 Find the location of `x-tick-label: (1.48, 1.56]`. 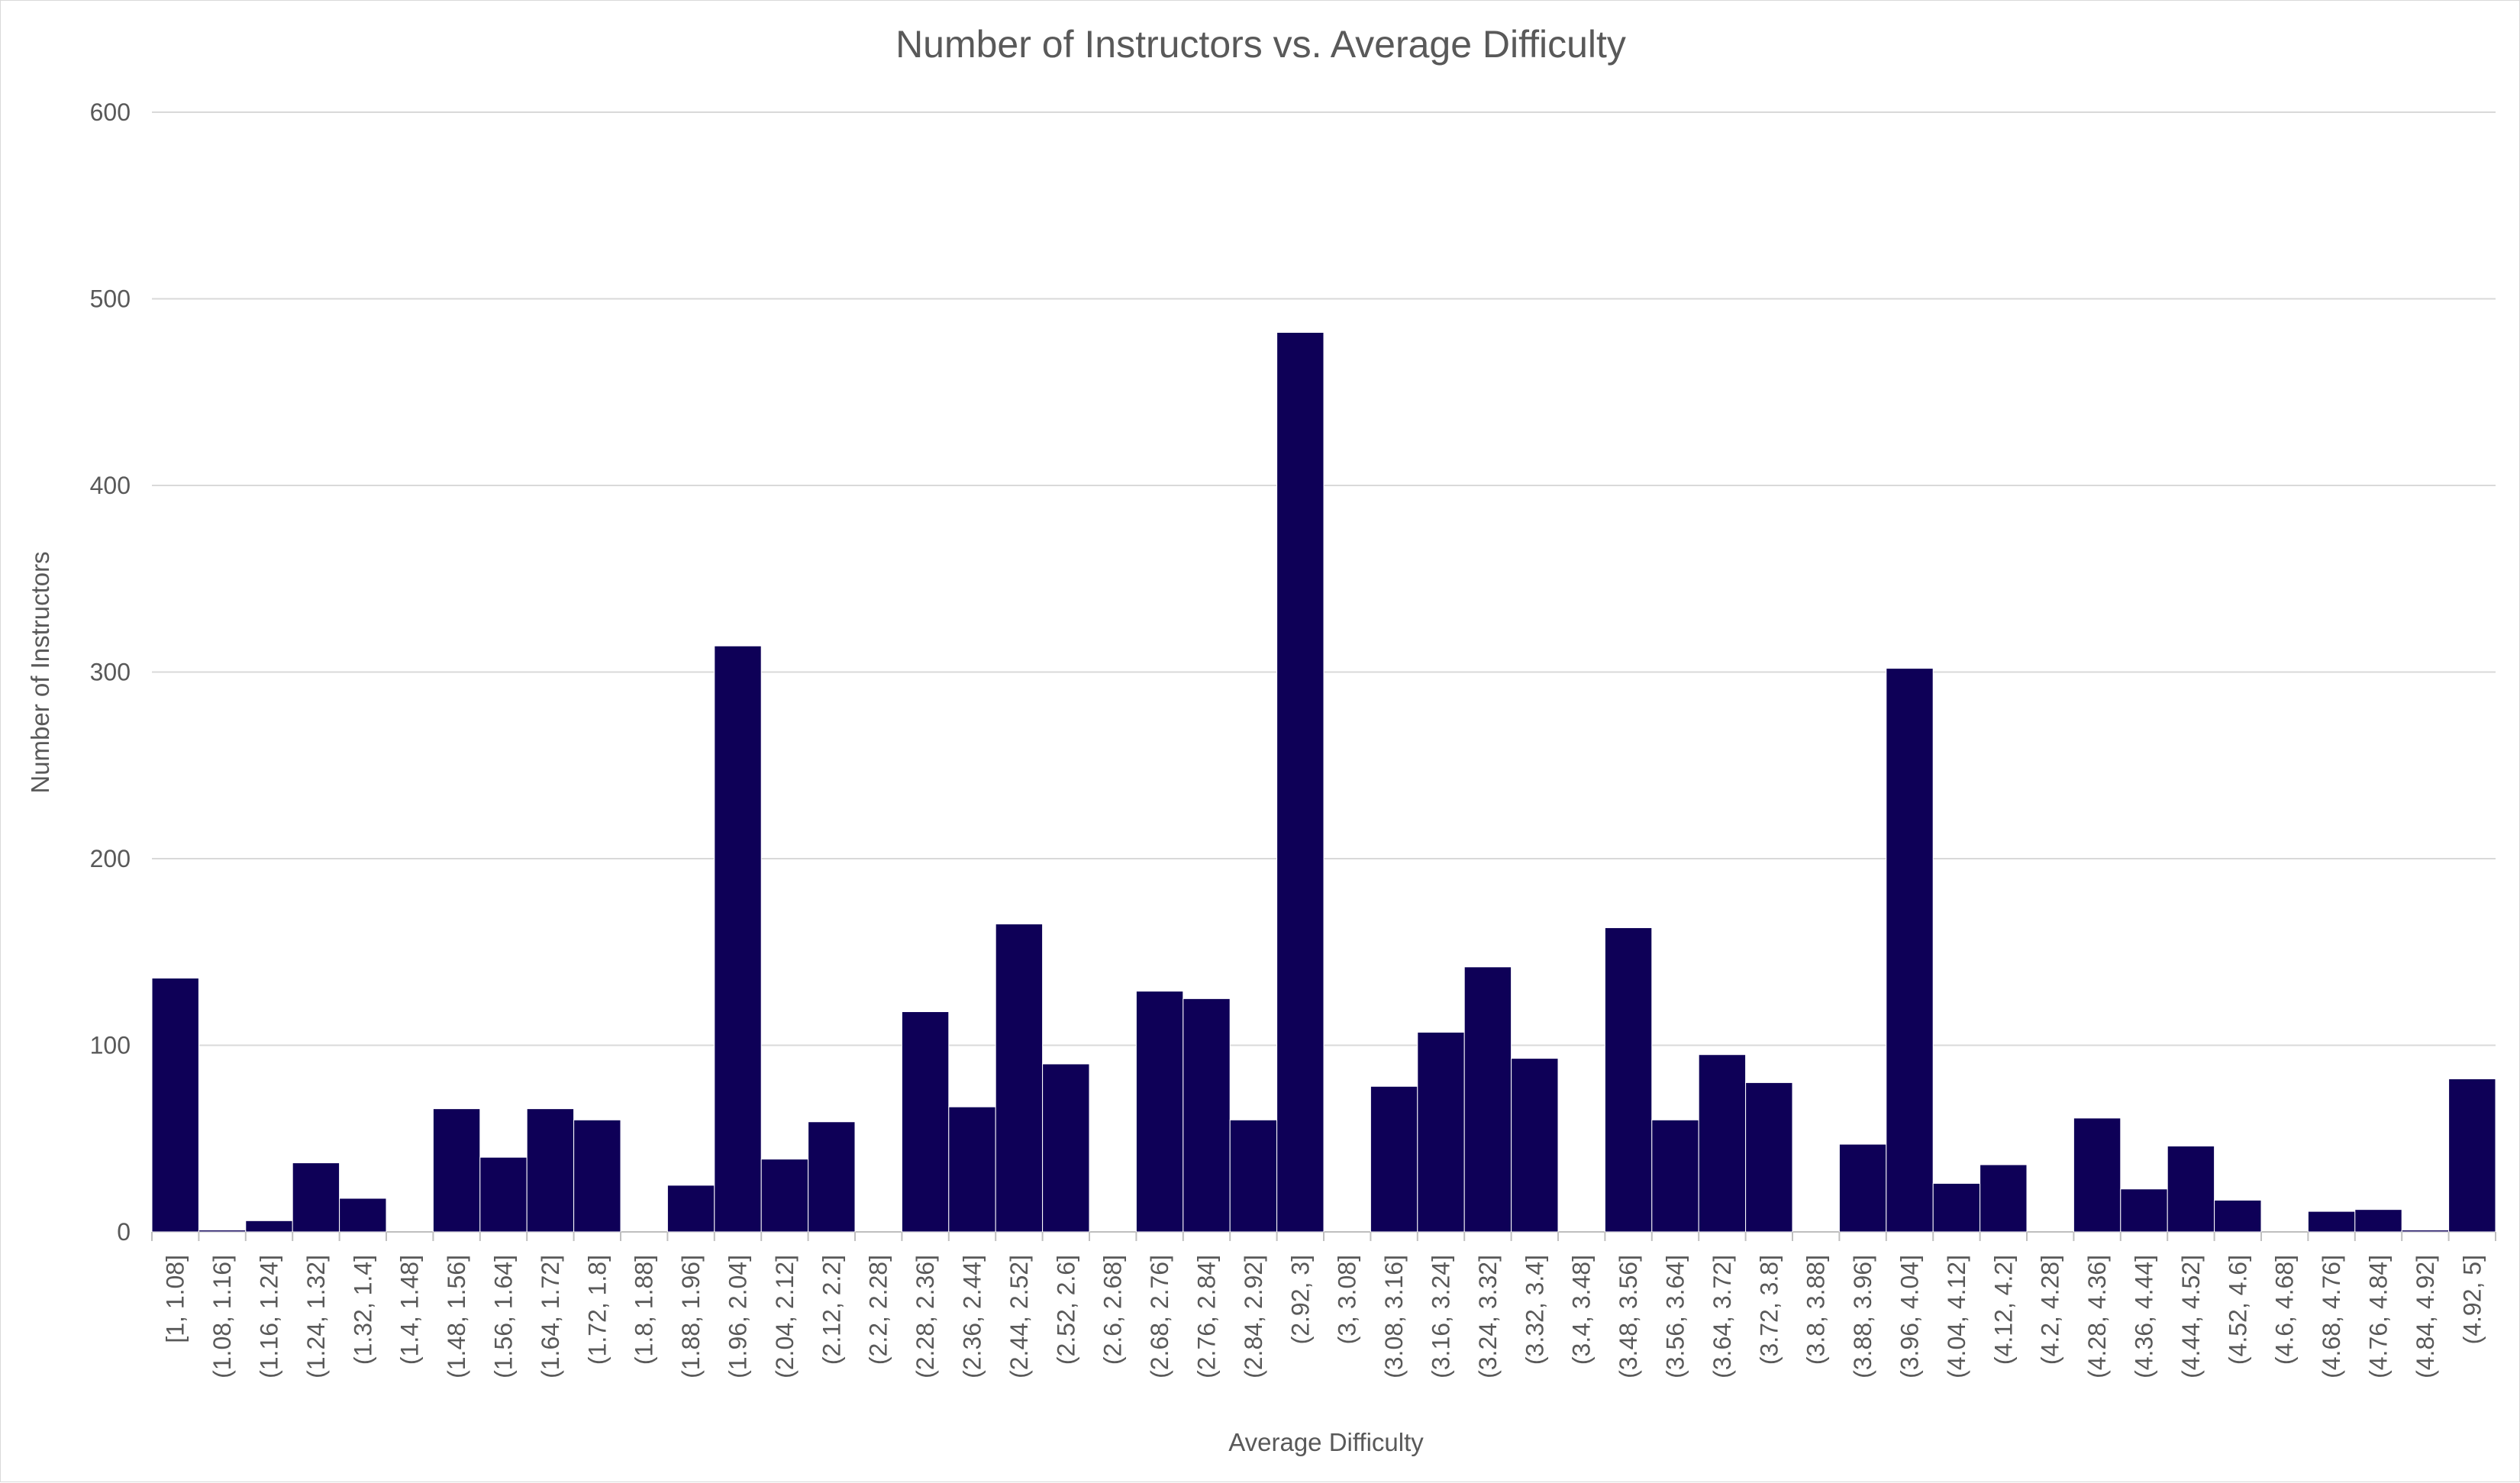

x-tick-label: (1.48, 1.56] is located at coordinates (456, 1316).